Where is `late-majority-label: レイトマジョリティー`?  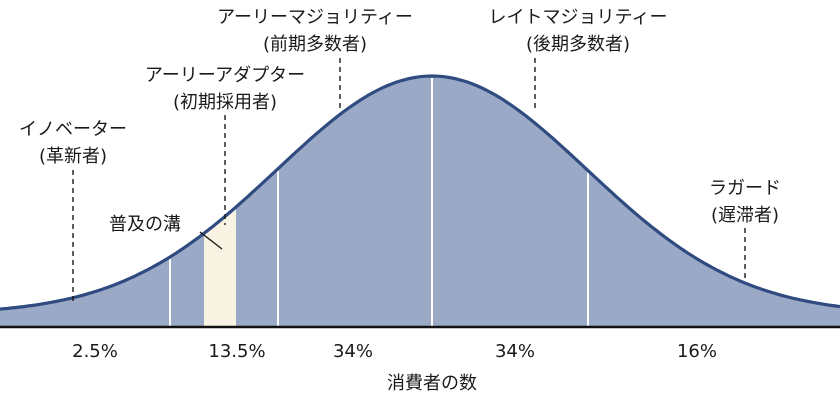
late-majority-label: レイトマジョリティー is located at coordinates (578, 17).